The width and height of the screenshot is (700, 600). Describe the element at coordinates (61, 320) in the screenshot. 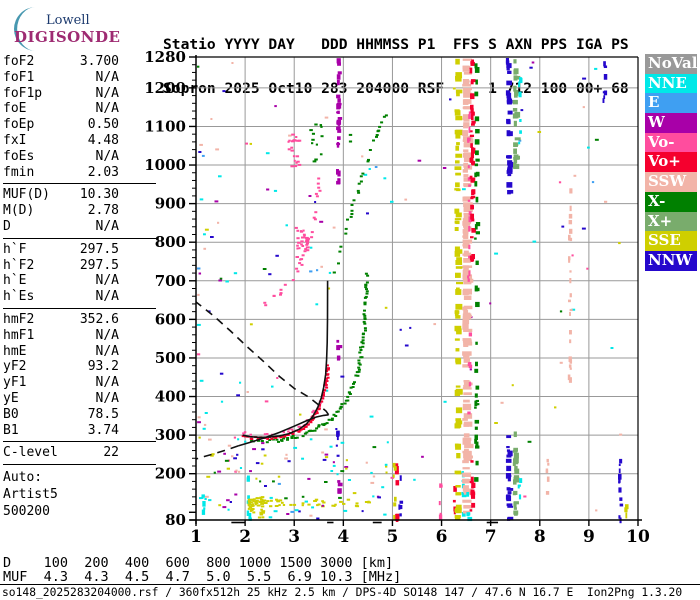

I see `param-row-hmf2: hmF2 352.6` at that location.